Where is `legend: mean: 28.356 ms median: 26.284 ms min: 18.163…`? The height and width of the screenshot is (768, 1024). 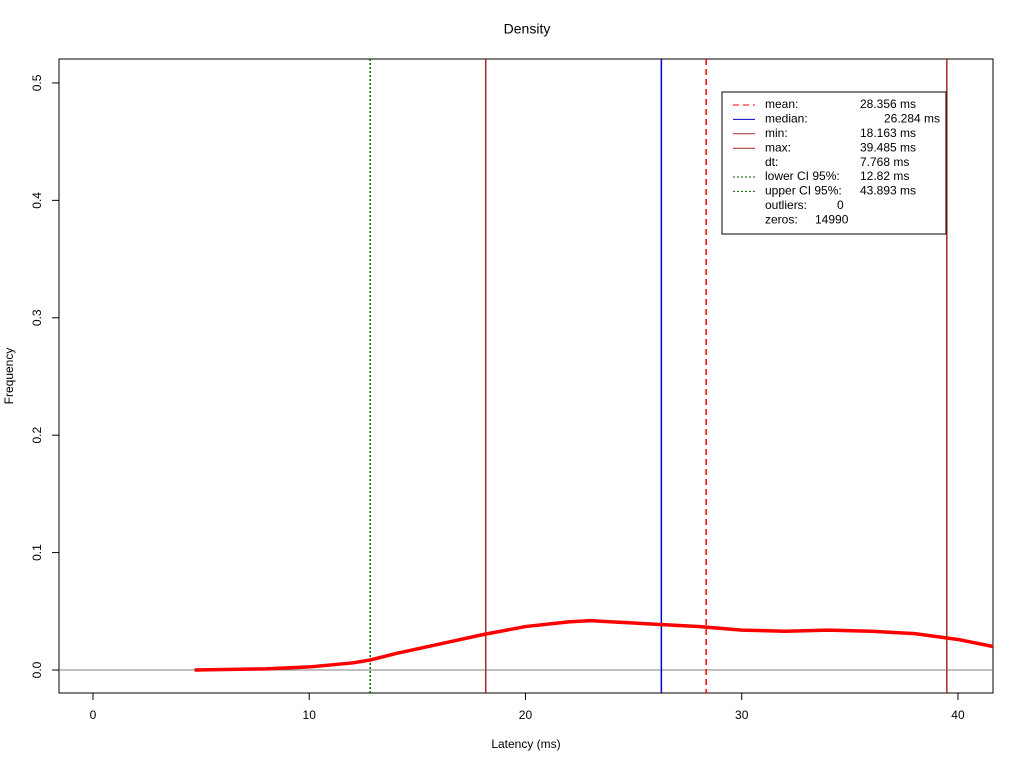
legend: mean: 28.356 ms median: 26.284 ms min: 18.163… is located at coordinates (834, 163).